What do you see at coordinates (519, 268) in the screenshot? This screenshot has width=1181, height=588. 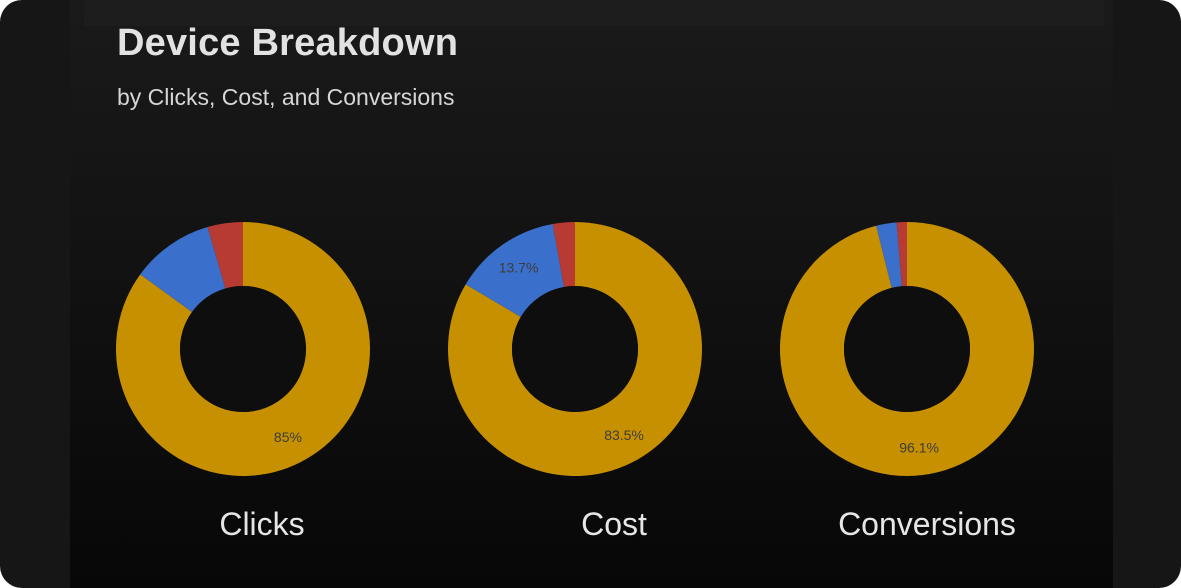 I see `cost-slice-1-label: 13.7%` at bounding box center [519, 268].